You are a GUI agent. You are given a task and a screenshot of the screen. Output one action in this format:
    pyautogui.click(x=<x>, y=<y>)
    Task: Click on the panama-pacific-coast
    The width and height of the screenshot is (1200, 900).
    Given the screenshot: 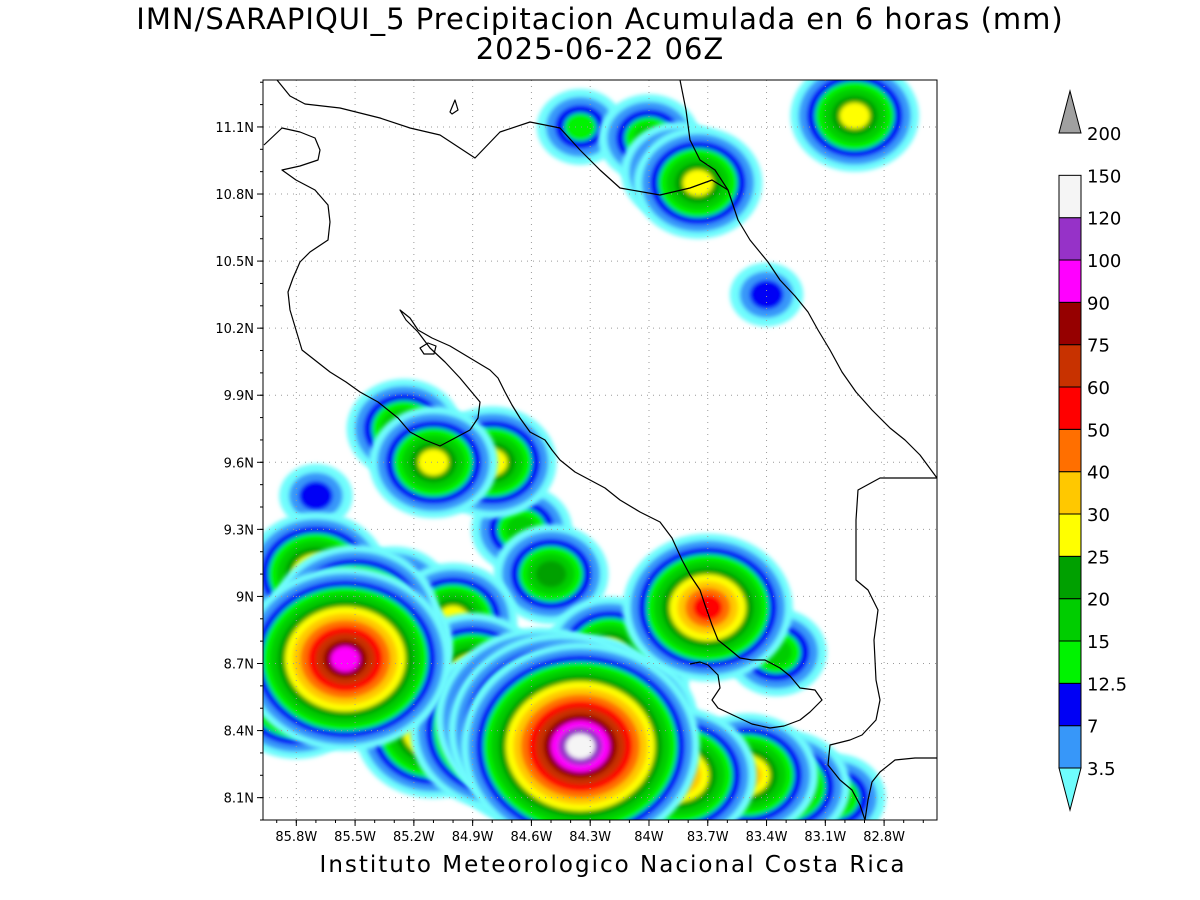 What is the action you would take?
    pyautogui.click(x=900, y=788)
    